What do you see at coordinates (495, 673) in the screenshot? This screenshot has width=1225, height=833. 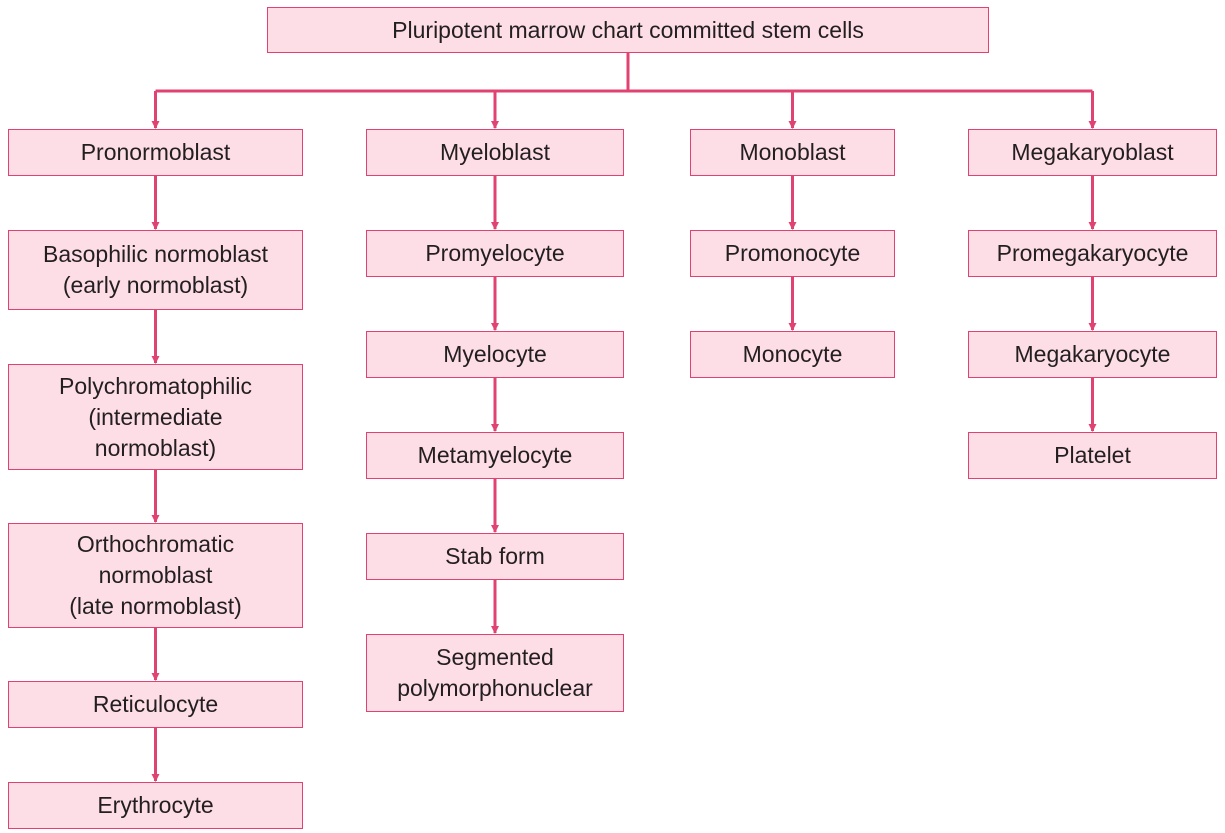 I see `segmented-polymorphonuclear-box: Segmented polymorphonuclear` at bounding box center [495, 673].